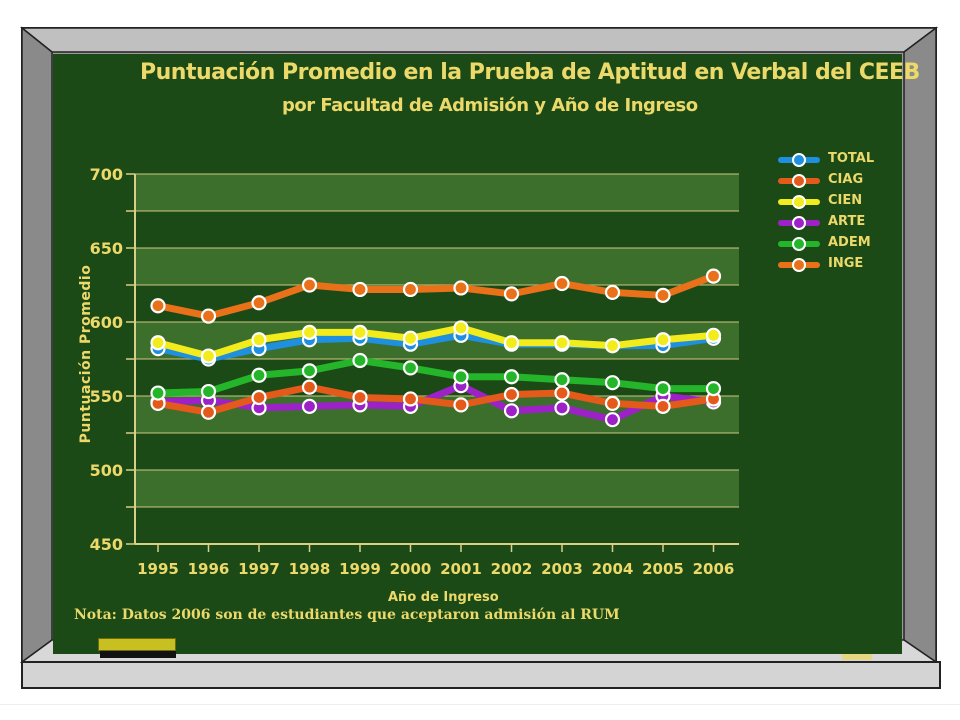  What do you see at coordinates (137, 644) in the screenshot?
I see `chalk-body` at bounding box center [137, 644].